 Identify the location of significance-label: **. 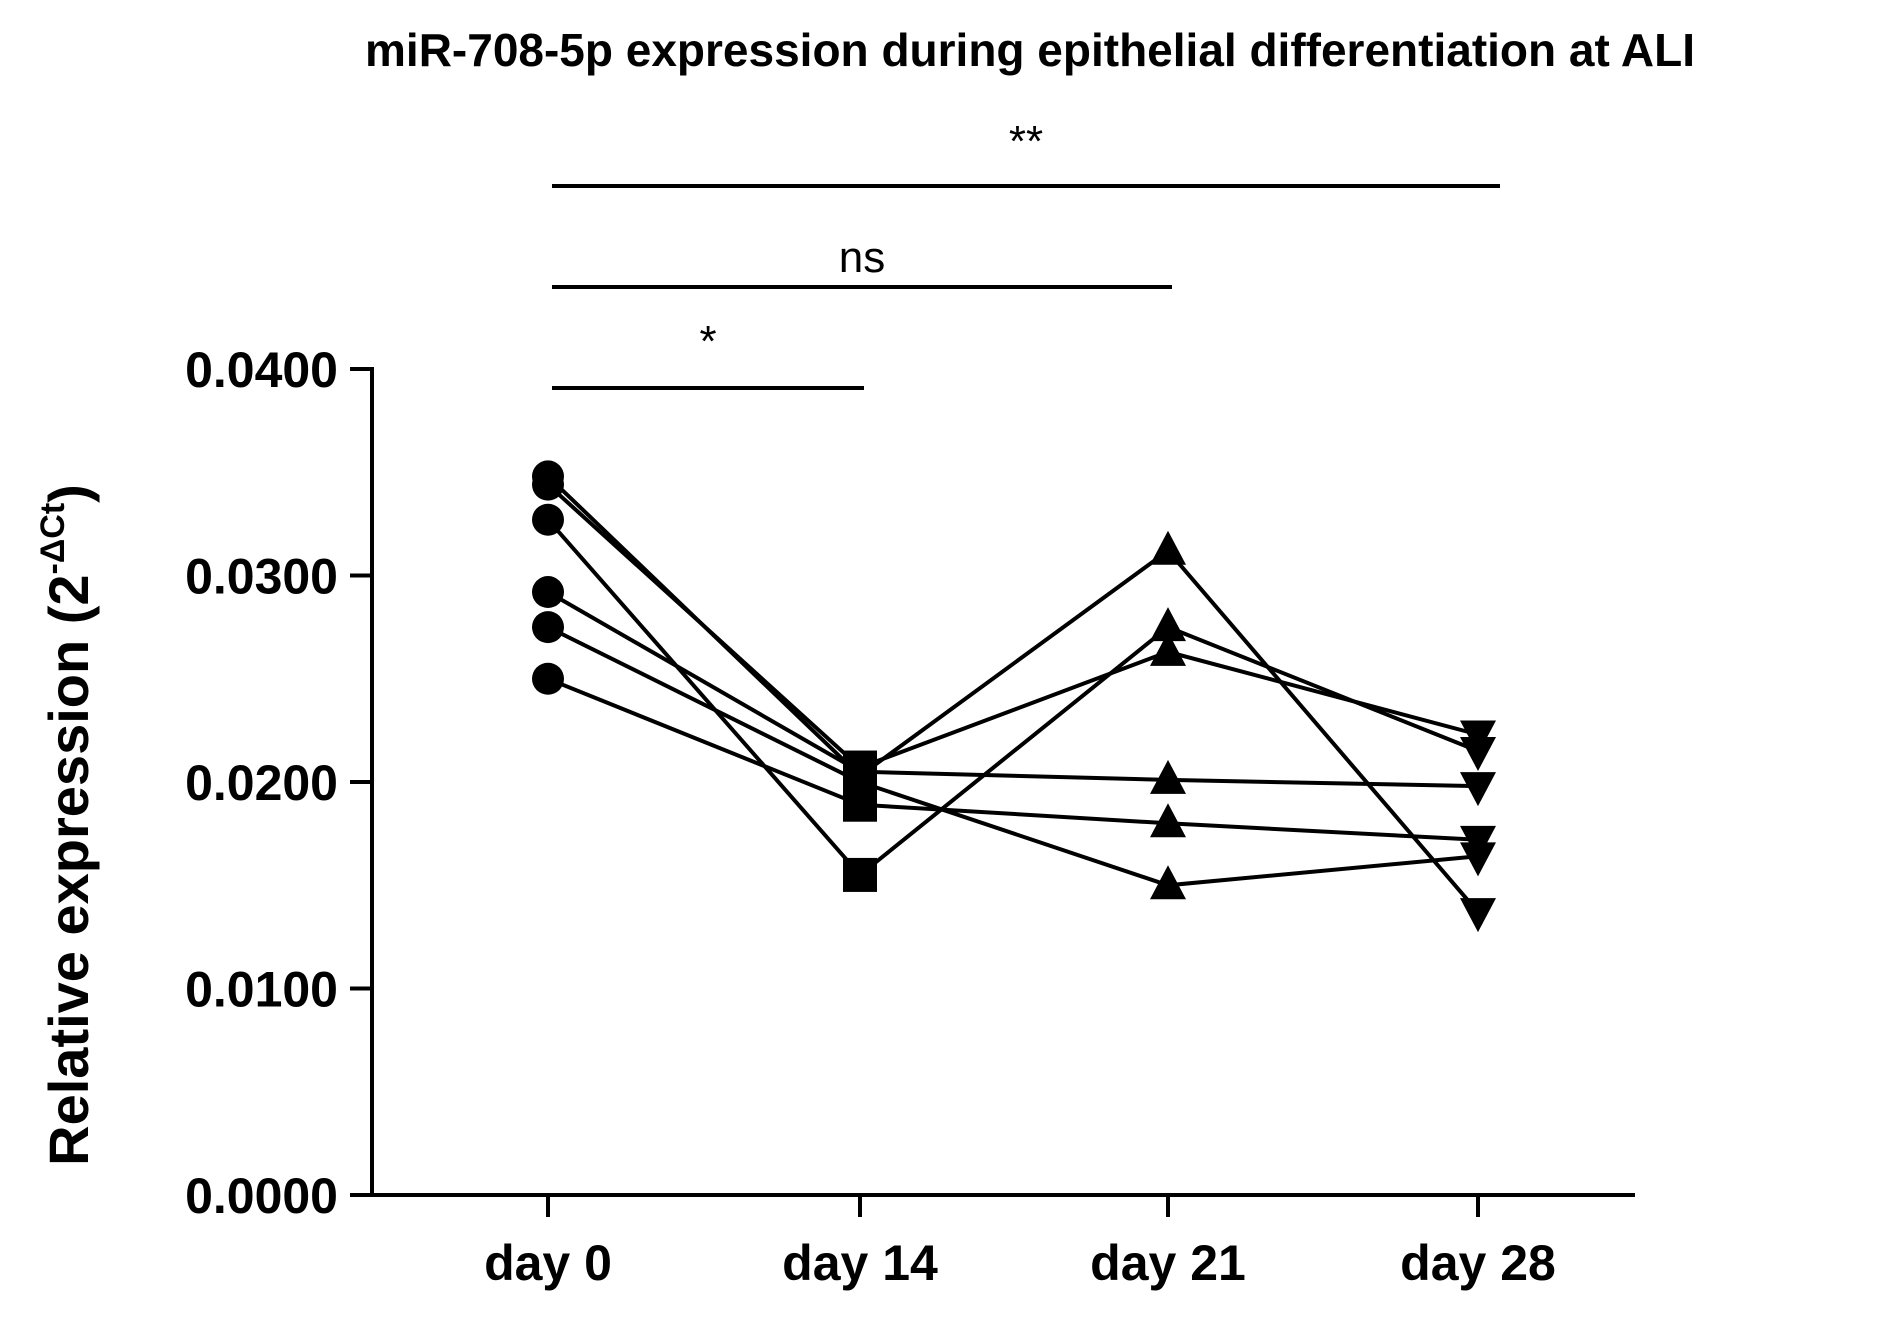
(1026, 141).